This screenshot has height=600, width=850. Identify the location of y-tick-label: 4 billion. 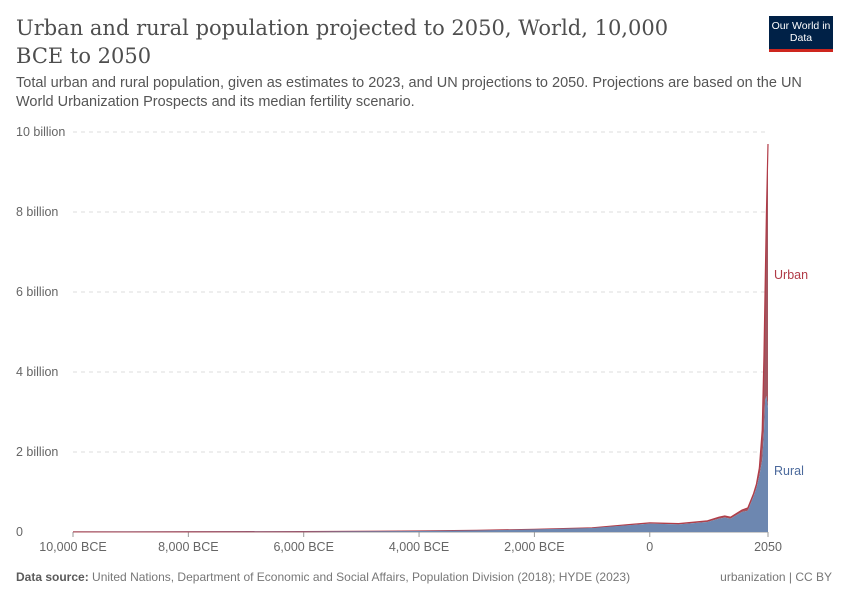
(37, 372).